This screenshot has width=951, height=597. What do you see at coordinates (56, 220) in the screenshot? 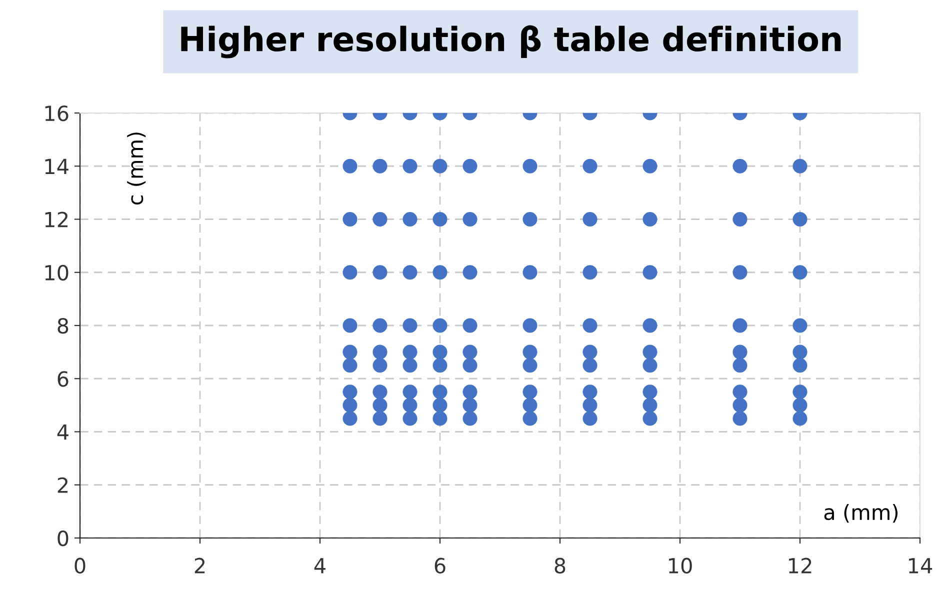
I see `y-tick-label: 12` at bounding box center [56, 220].